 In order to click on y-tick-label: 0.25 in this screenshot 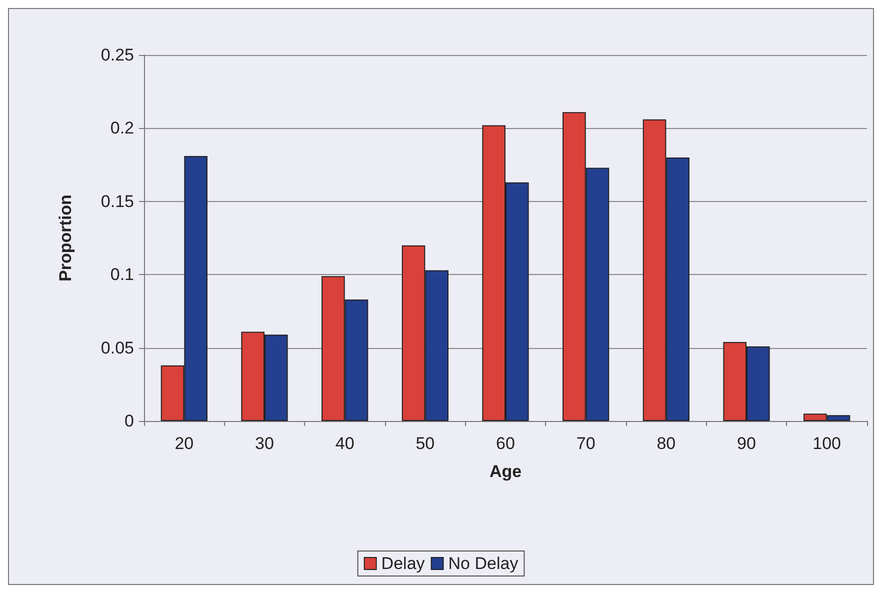, I will do `click(117, 55)`.